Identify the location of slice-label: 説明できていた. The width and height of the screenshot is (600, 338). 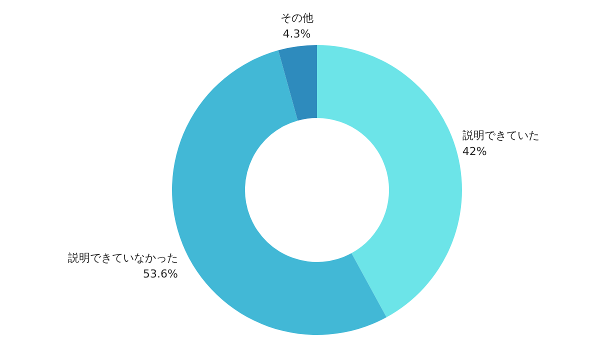
(501, 135).